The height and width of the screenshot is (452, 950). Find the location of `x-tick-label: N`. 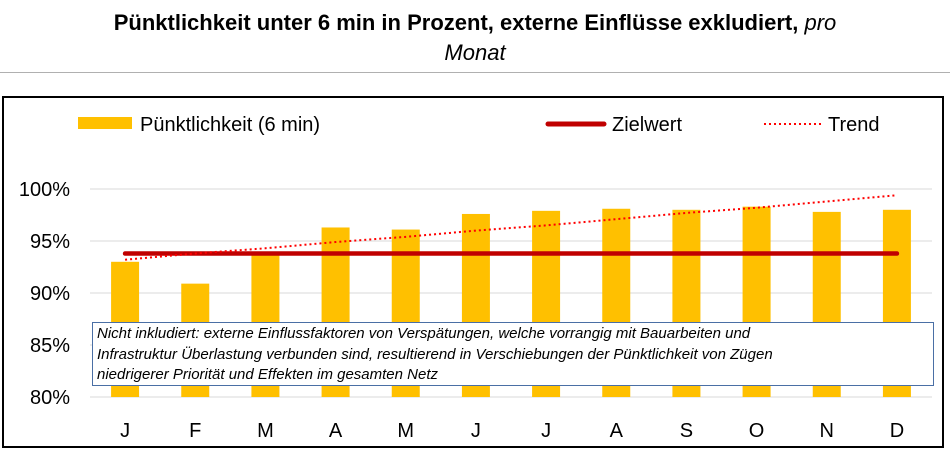

x-tick-label: N is located at coordinates (827, 431).